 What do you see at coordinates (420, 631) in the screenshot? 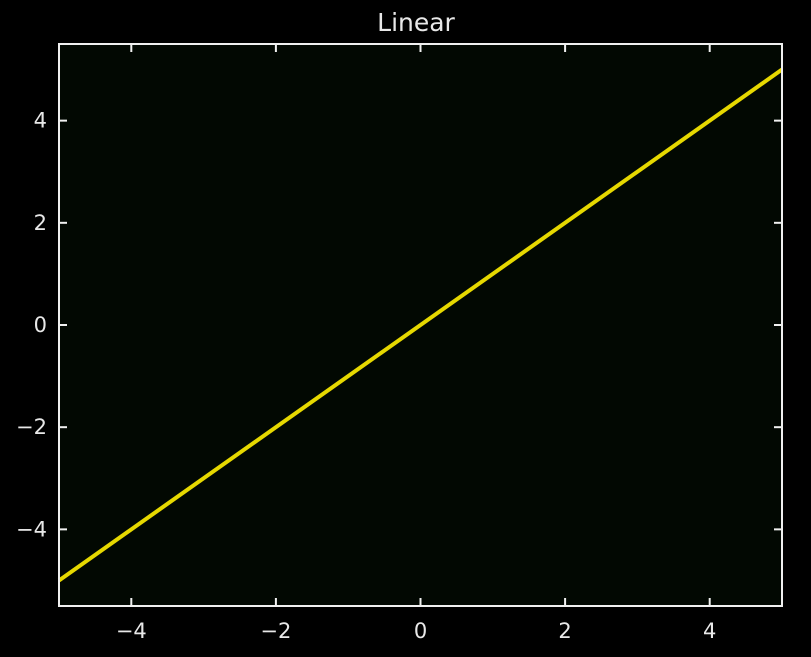
I see `x-tick-label: 0` at bounding box center [420, 631].